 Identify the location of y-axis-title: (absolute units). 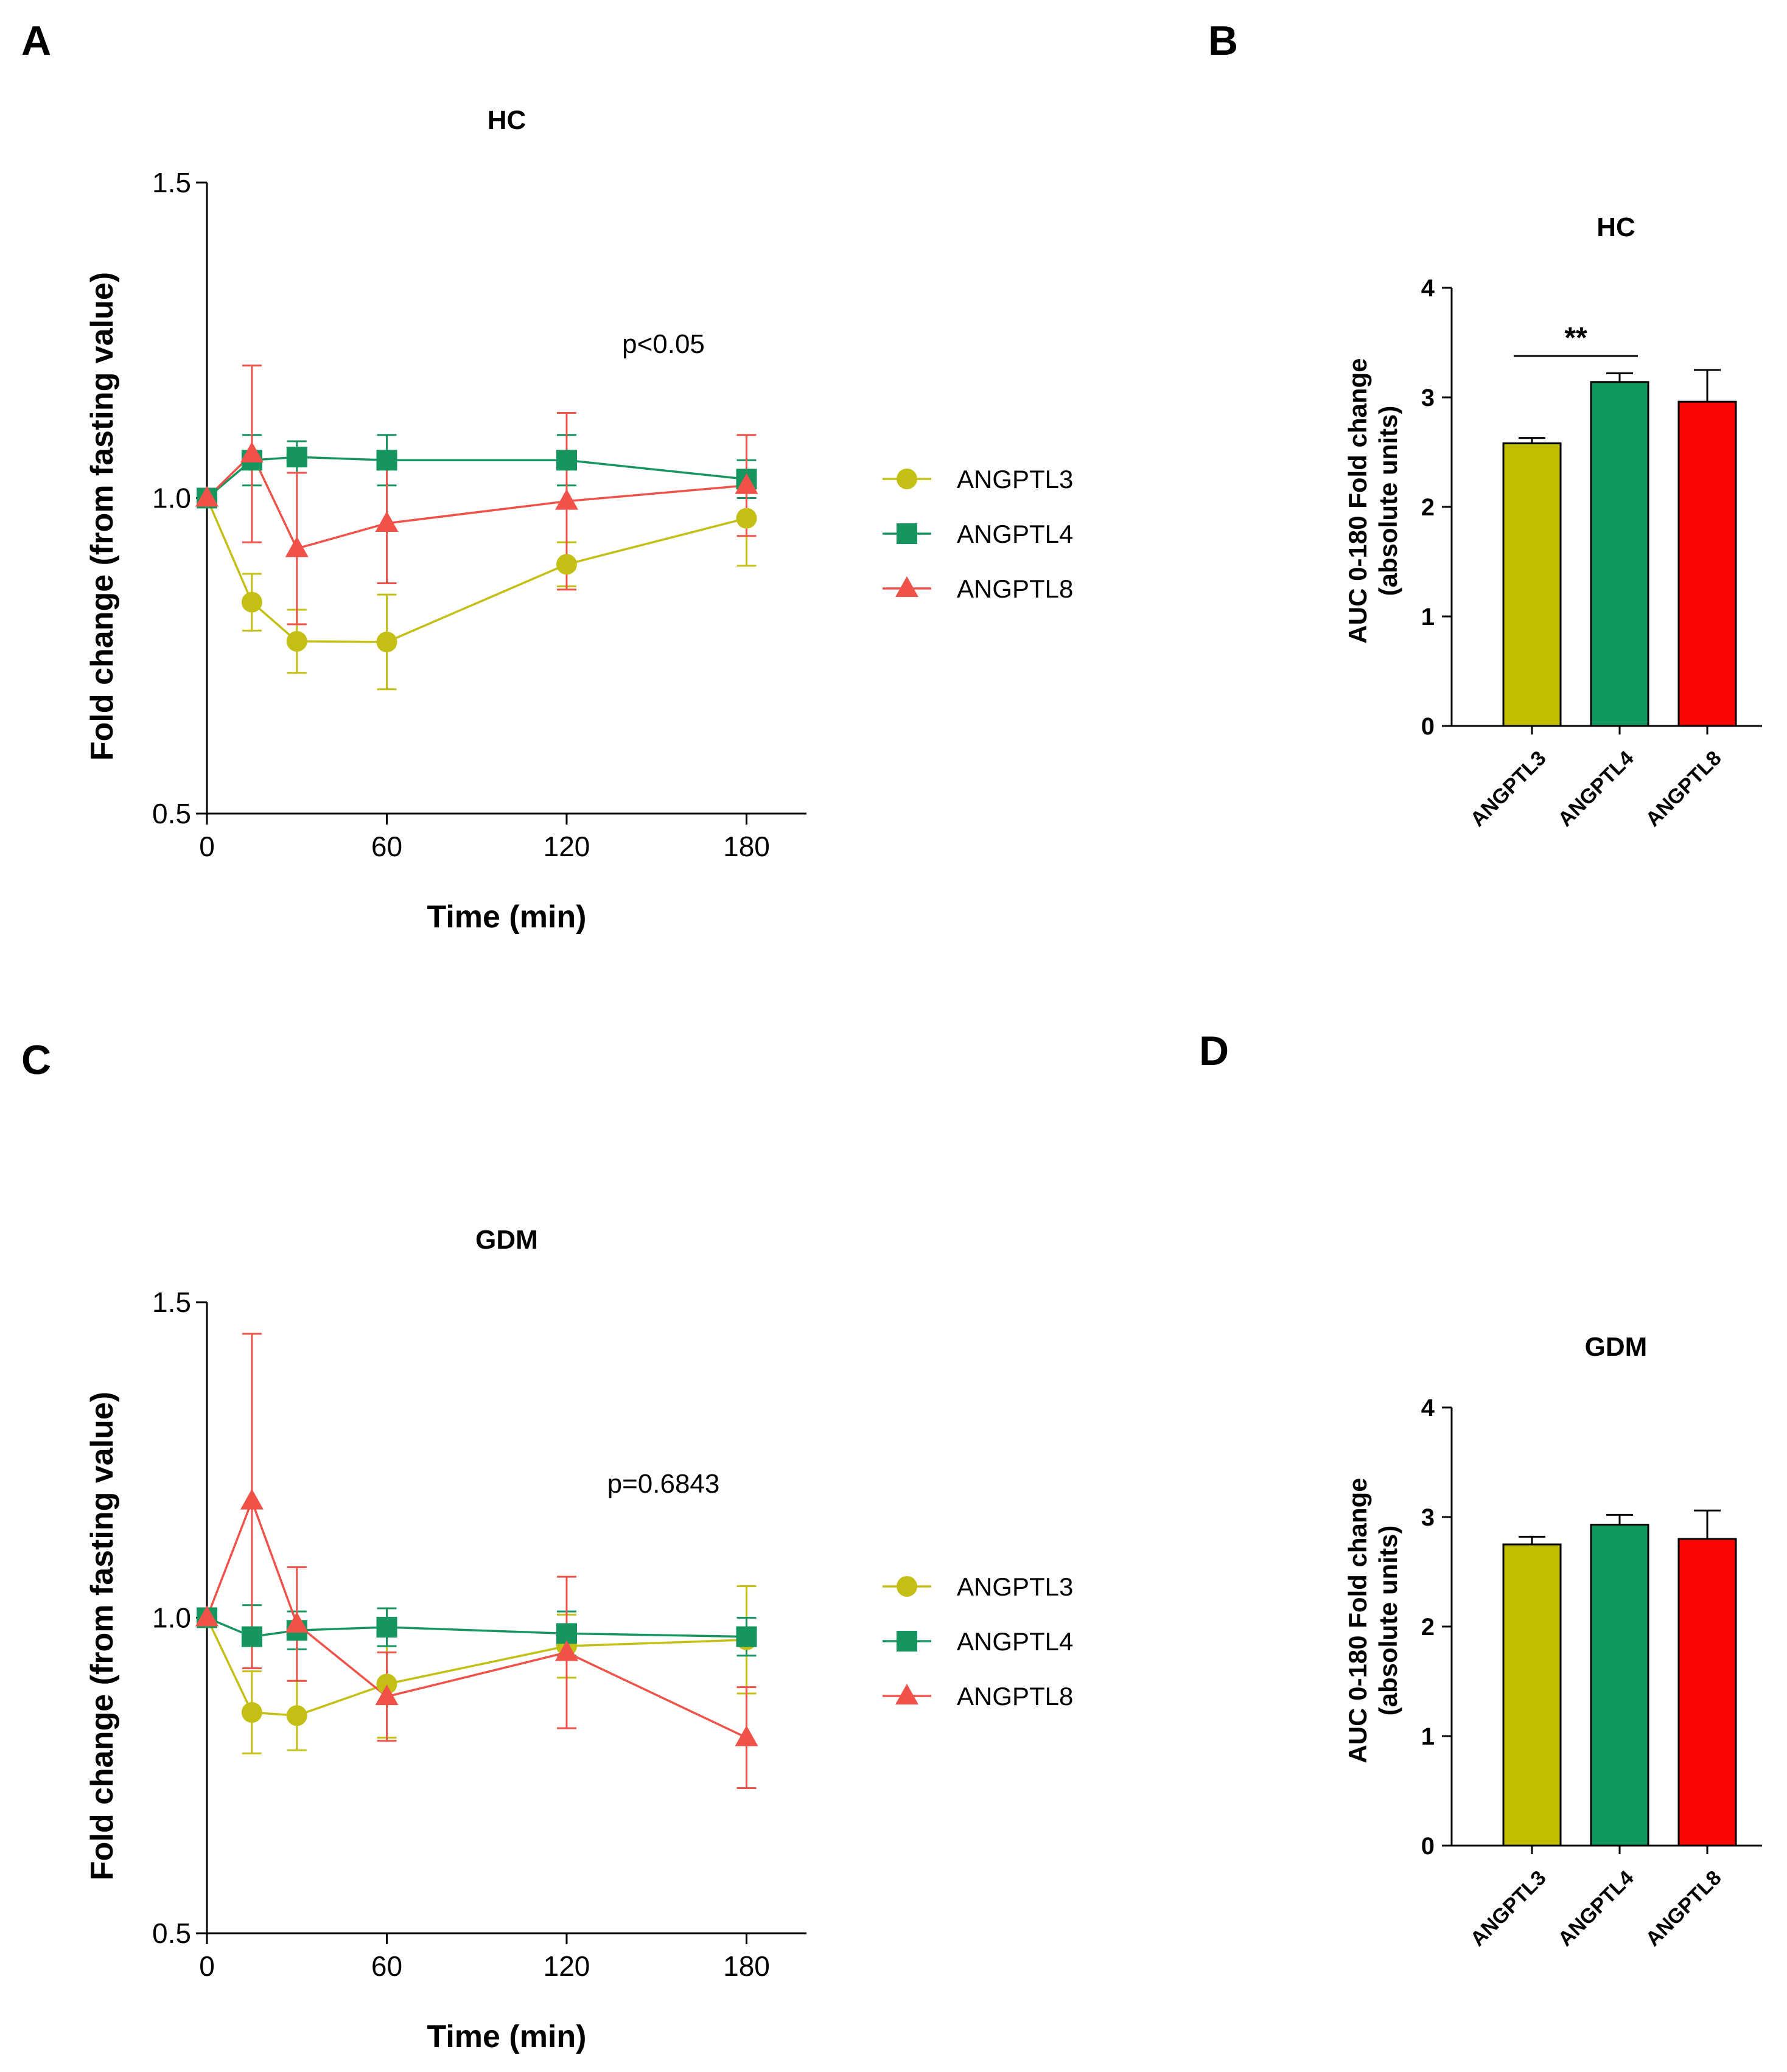
(1388, 501).